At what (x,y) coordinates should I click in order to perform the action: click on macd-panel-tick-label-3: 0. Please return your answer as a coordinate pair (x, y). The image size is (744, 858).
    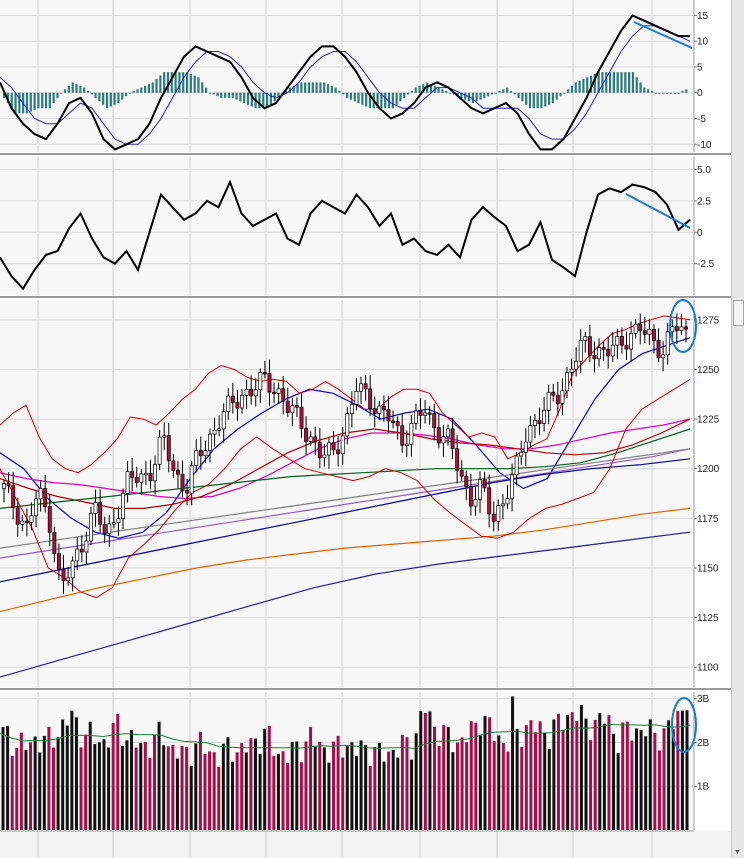
    Looking at the image, I should click on (700, 93).